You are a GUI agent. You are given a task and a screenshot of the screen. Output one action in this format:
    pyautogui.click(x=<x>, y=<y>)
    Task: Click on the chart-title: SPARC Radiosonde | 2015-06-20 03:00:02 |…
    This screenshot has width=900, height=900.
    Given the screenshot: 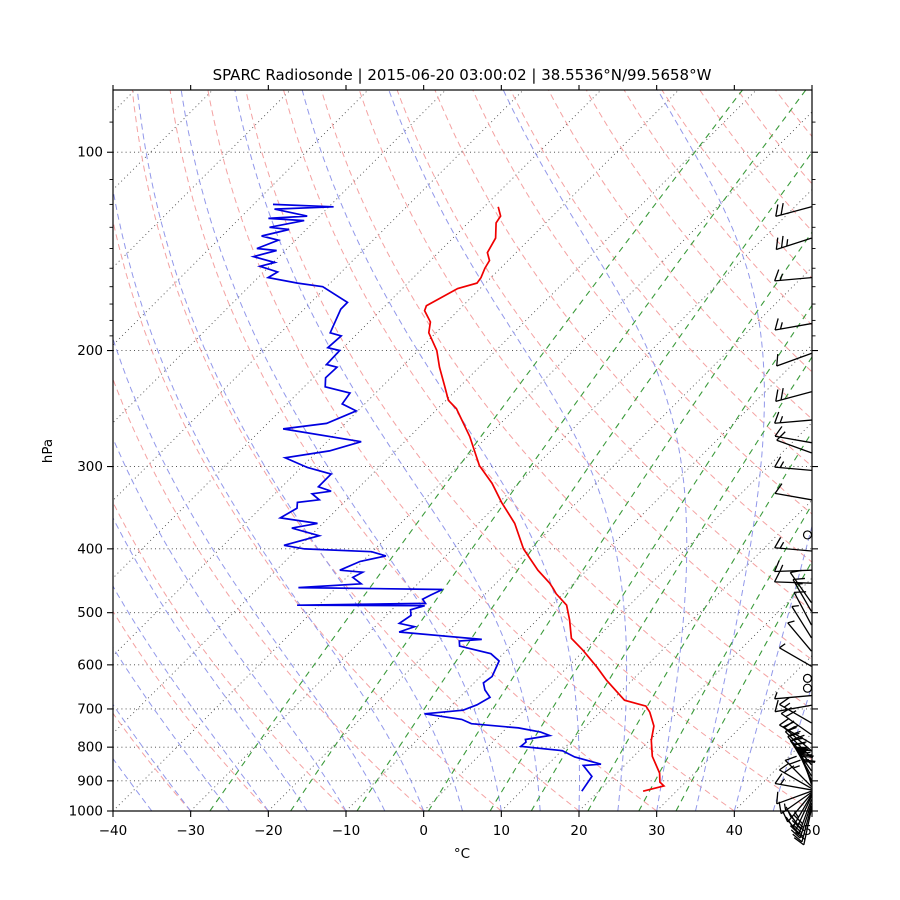 What is the action you would take?
    pyautogui.click(x=462, y=75)
    